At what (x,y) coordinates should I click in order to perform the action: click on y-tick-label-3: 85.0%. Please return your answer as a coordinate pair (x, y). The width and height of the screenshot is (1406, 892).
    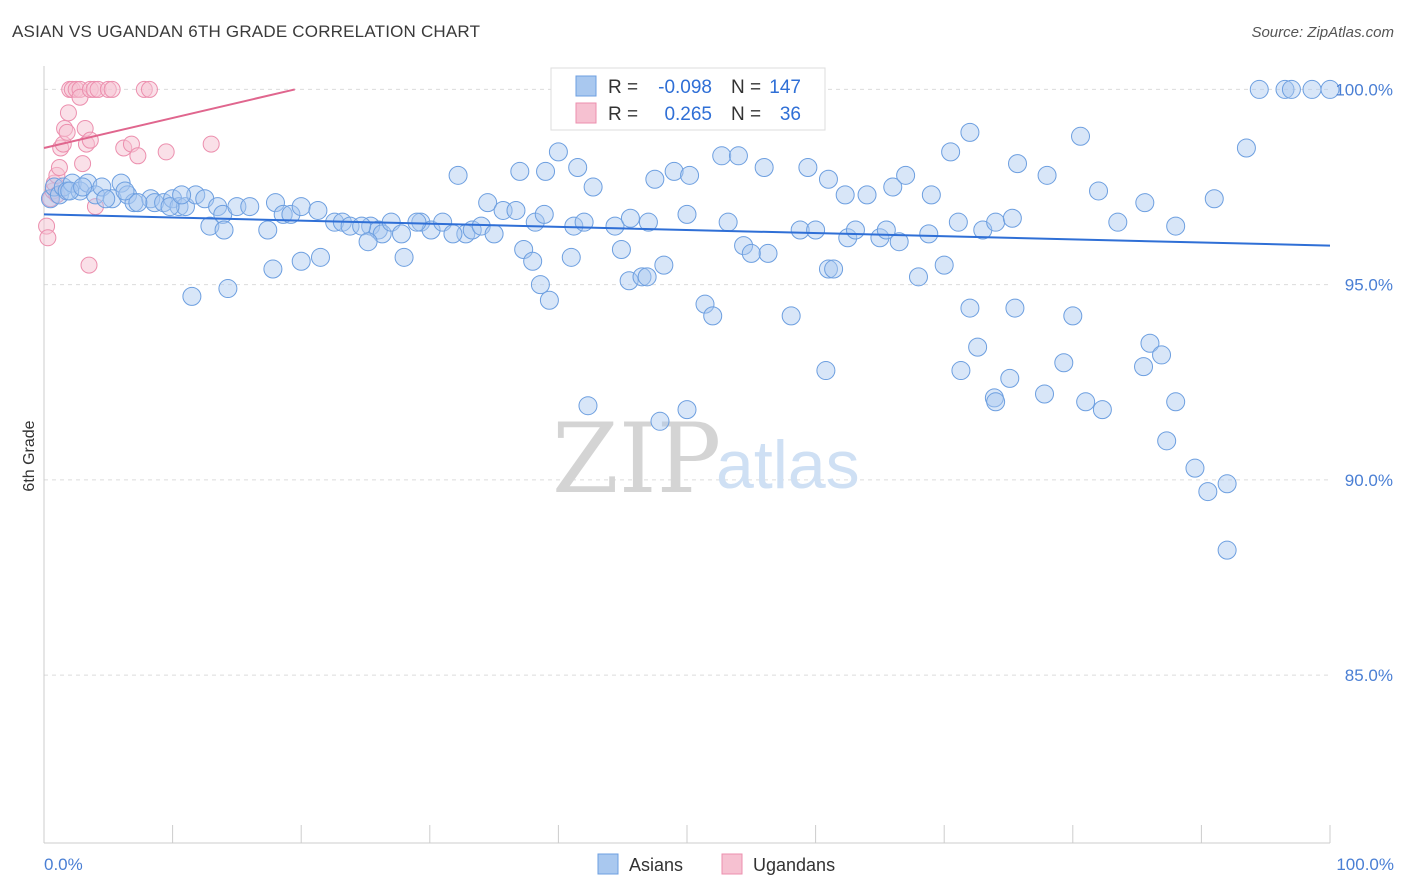
    Looking at the image, I should click on (1369, 675).